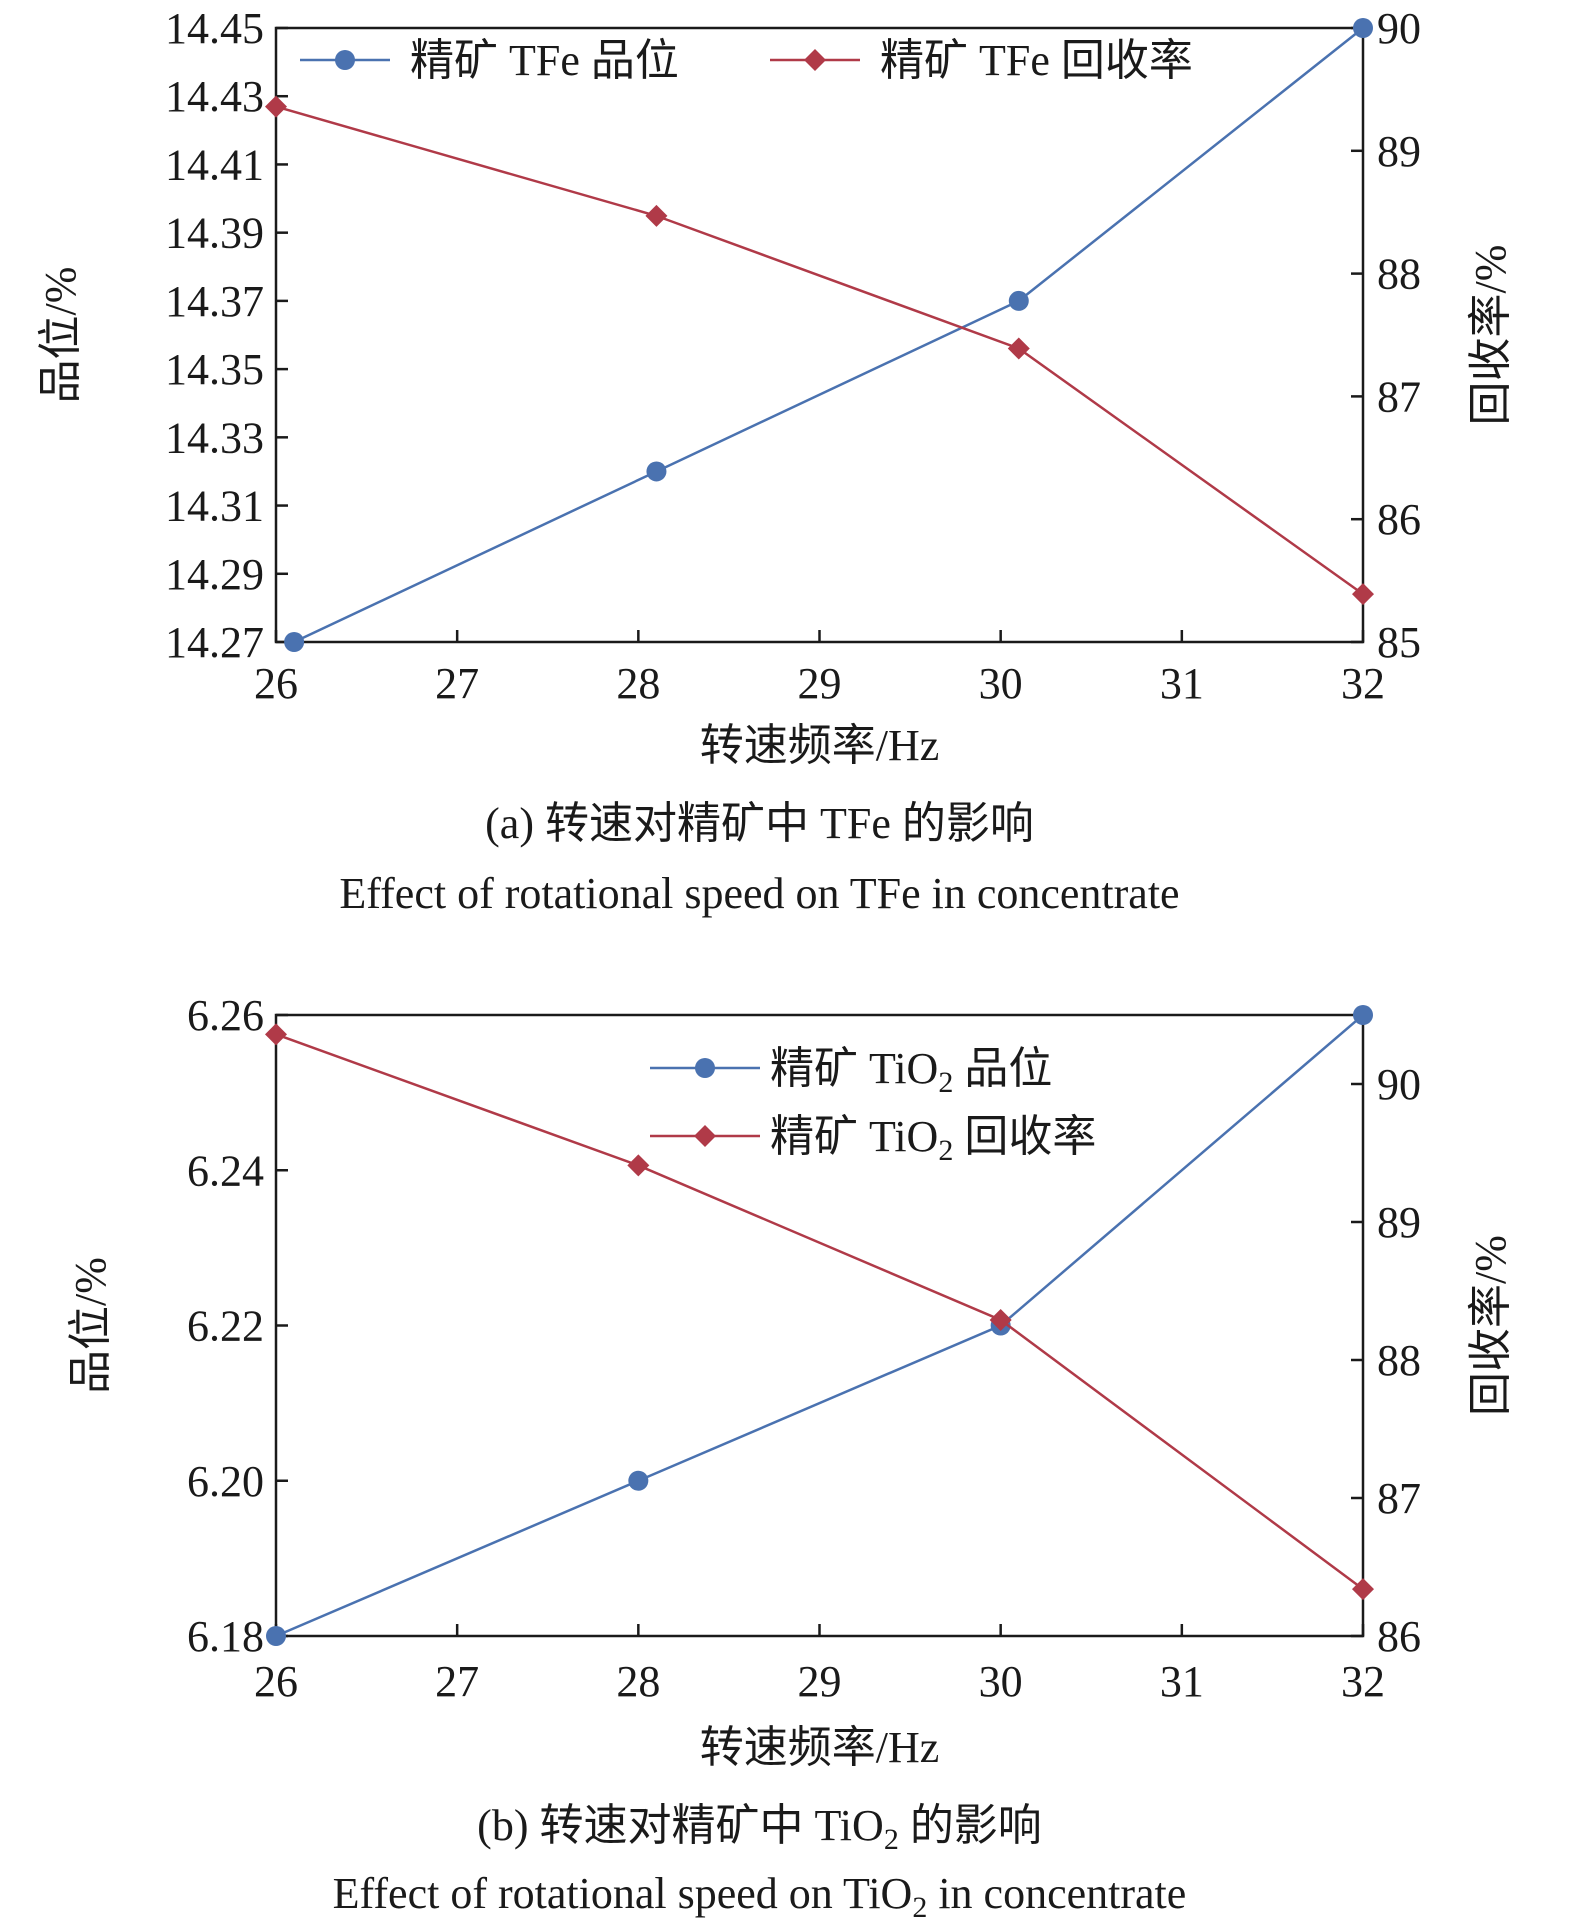 This screenshot has height=1930, width=1575. I want to click on y-left-tick-label: 14.29, so click(214, 574).